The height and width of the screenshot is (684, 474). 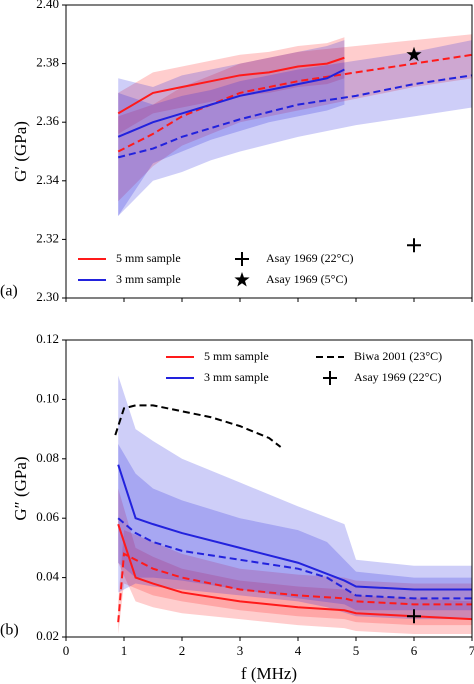 I want to click on y-tick-label: 2.40, so click(x=47, y=5).